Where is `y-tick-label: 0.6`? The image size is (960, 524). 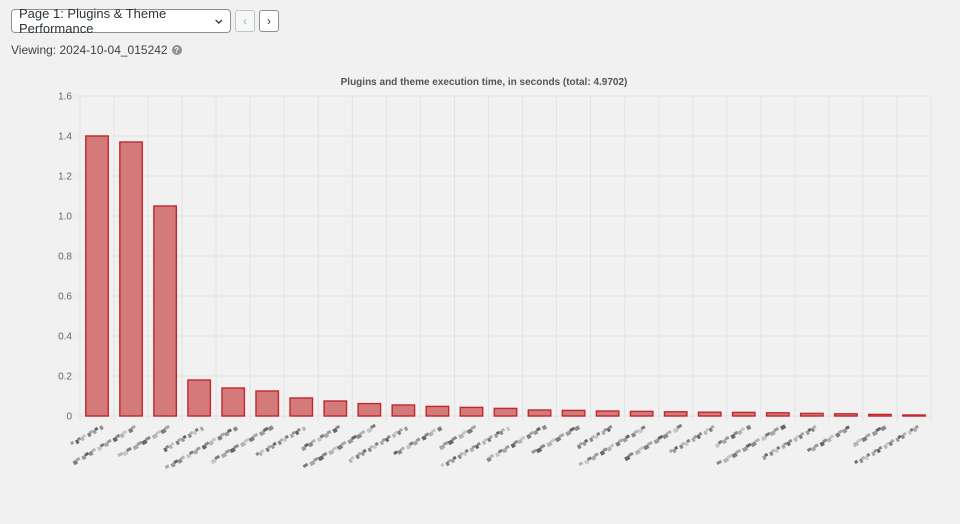 y-tick-label: 0.6 is located at coordinates (65, 297).